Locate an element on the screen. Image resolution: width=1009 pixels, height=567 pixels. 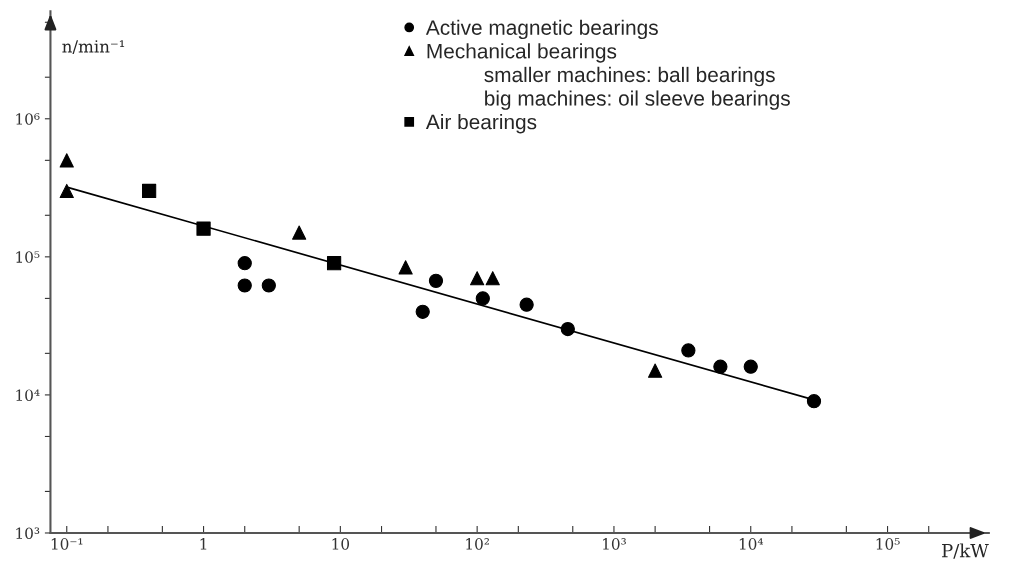
x-tick-label: 10 is located at coordinates (341, 544).